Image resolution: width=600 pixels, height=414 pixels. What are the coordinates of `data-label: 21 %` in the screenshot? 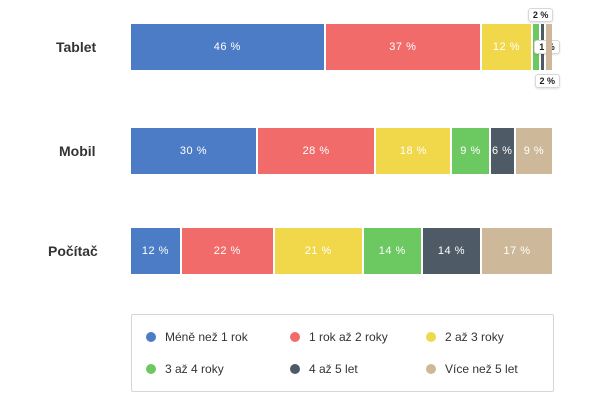 It's located at (318, 251).